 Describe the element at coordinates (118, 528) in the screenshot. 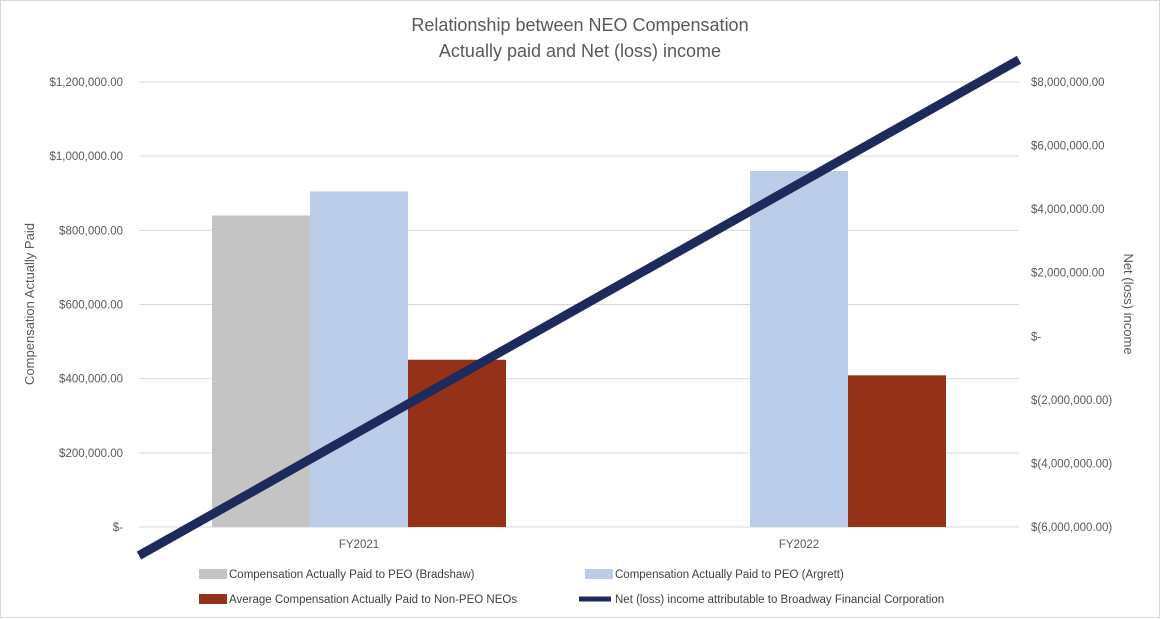

I see `y-tick-label: $-` at that location.